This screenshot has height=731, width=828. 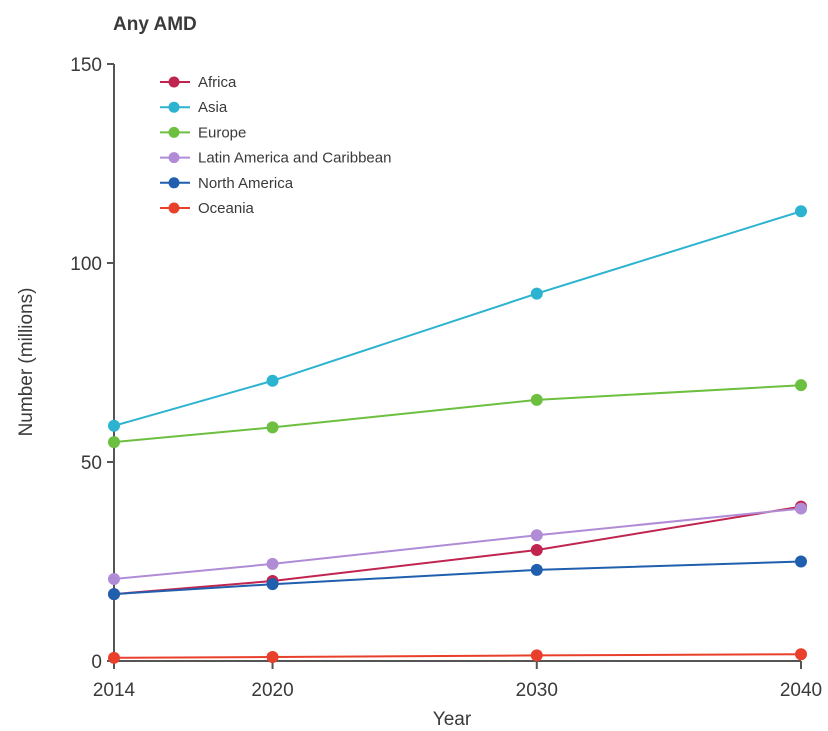 What do you see at coordinates (26, 362) in the screenshot?
I see `y-axis-label: Number (millions)` at bounding box center [26, 362].